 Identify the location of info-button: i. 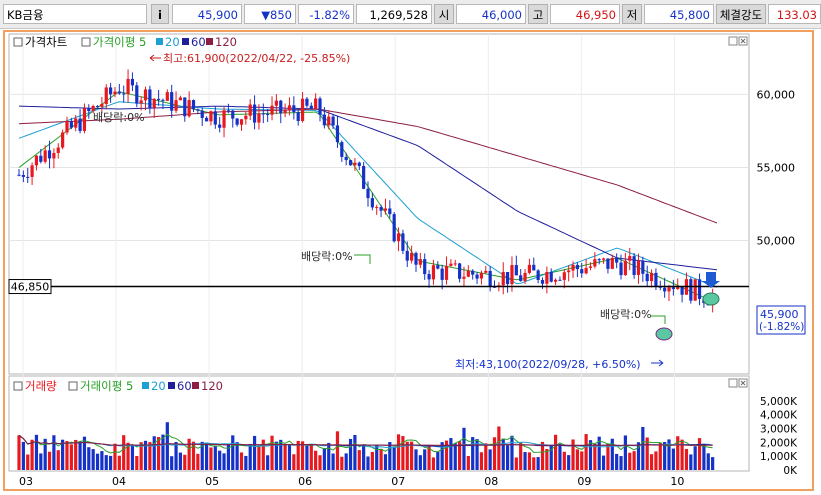
(160, 14).